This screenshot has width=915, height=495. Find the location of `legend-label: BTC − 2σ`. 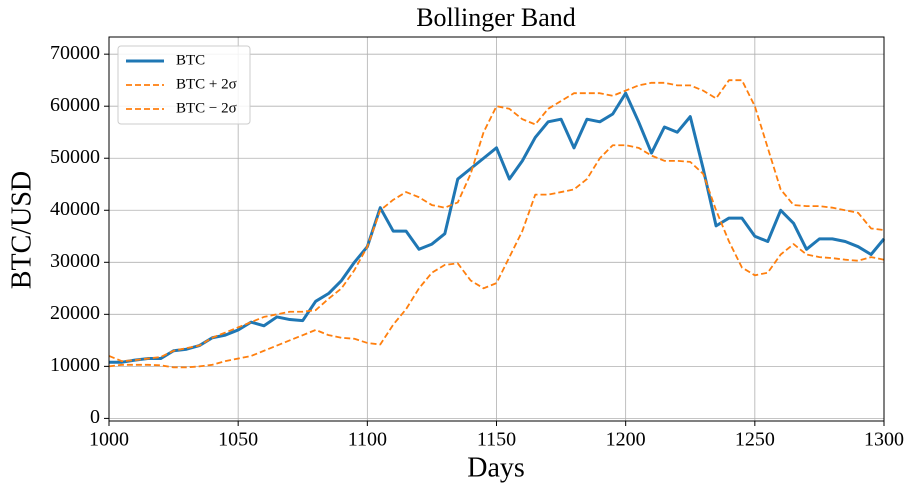

legend-label: BTC − 2σ is located at coordinates (206, 108).